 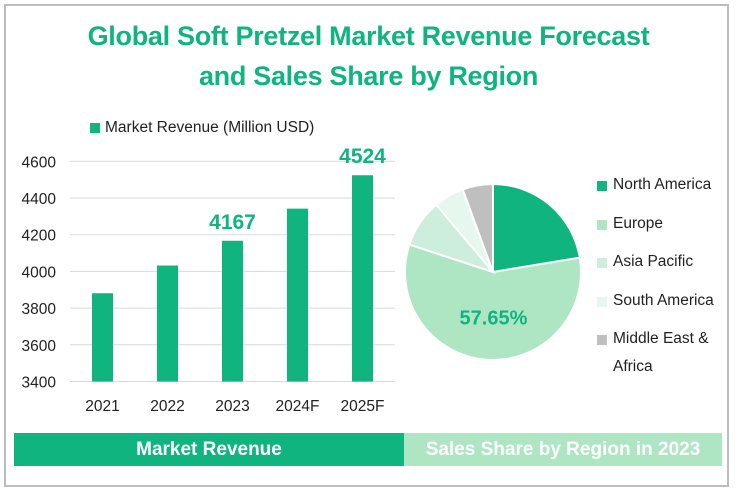 What do you see at coordinates (39, 346) in the screenshot?
I see `y-tick-label: 3600` at bounding box center [39, 346].